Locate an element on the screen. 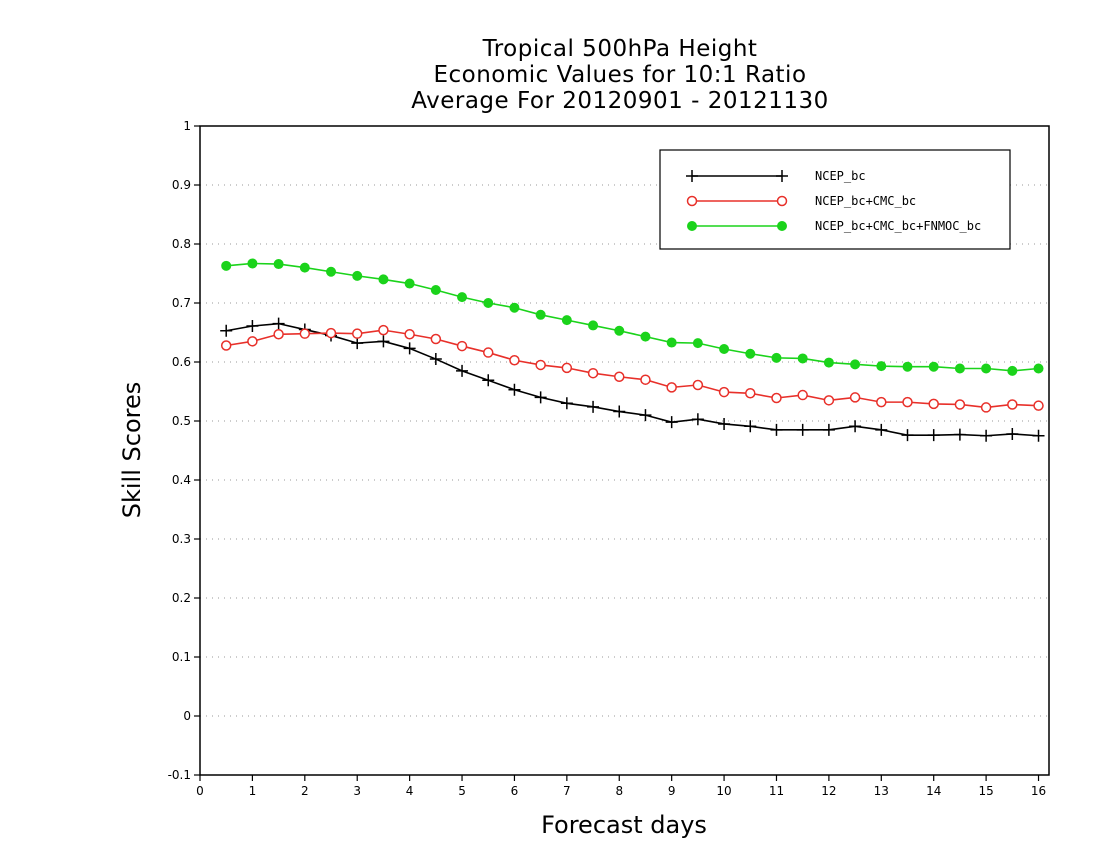 This screenshot has width=1100, height=850. legend-label: NCEP_bc is located at coordinates (840, 176).